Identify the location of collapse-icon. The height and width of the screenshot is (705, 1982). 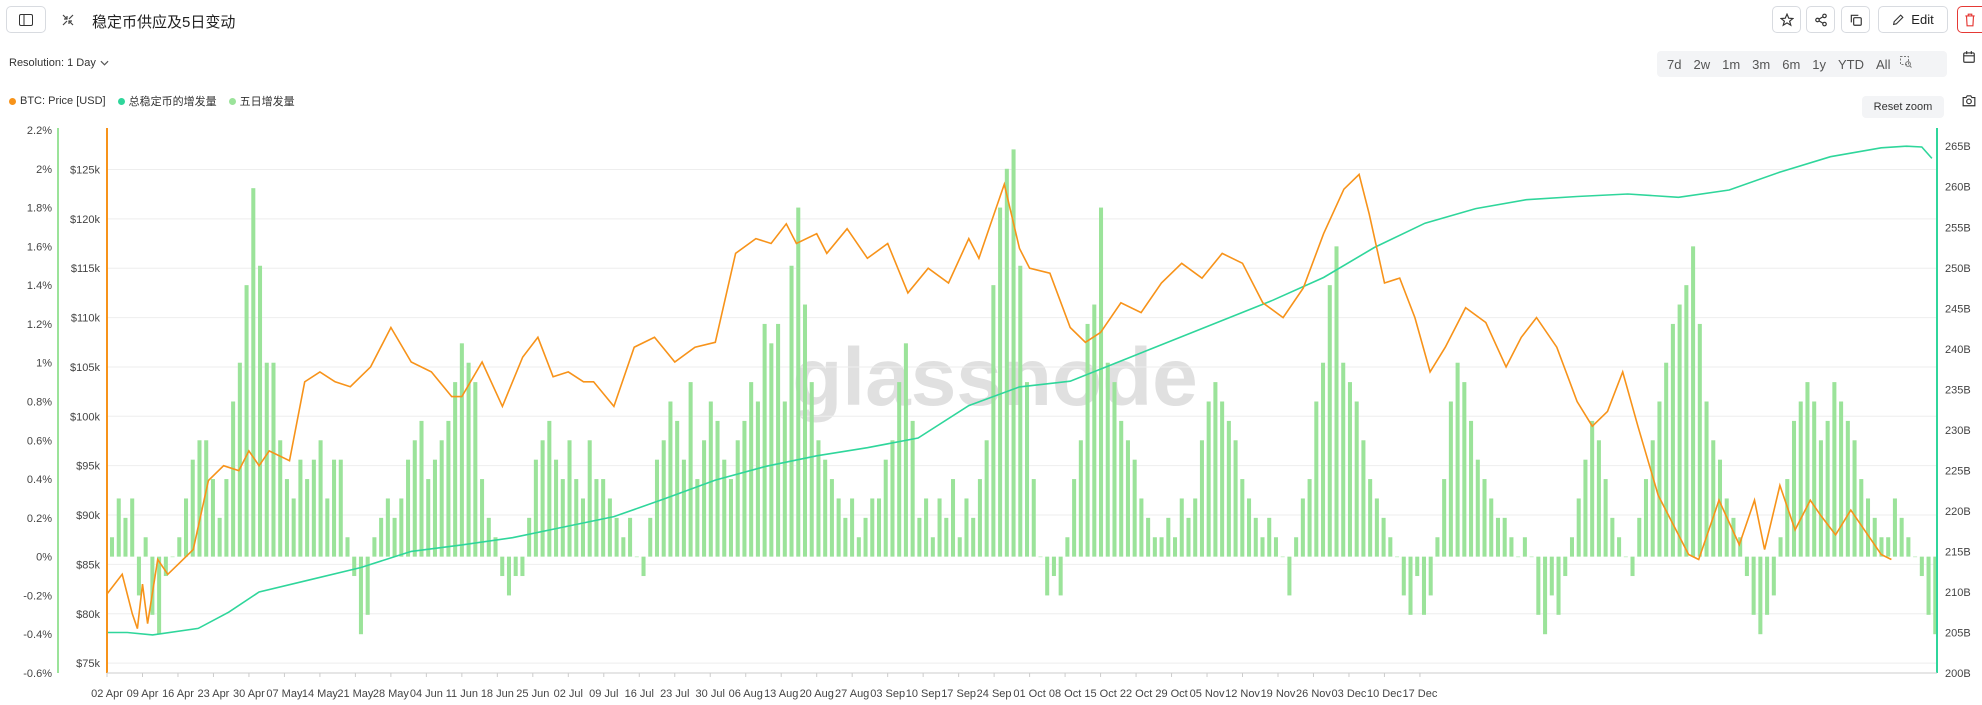
(68, 22).